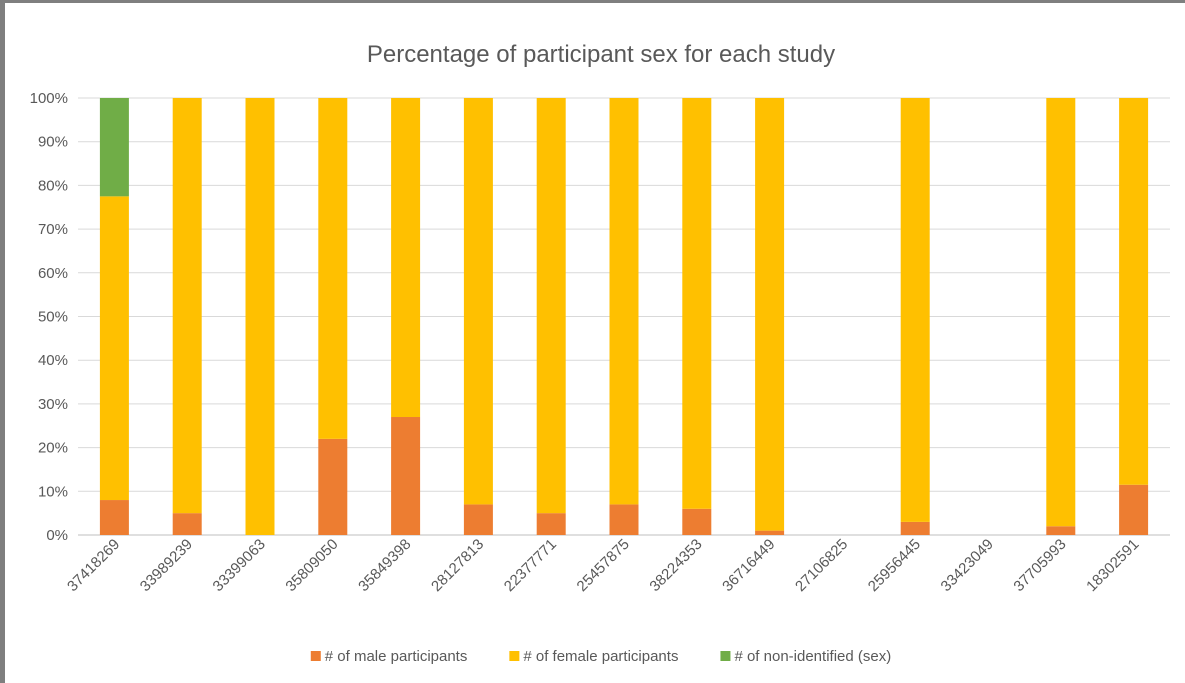  I want to click on x-tick-label: 35849398, so click(384, 565).